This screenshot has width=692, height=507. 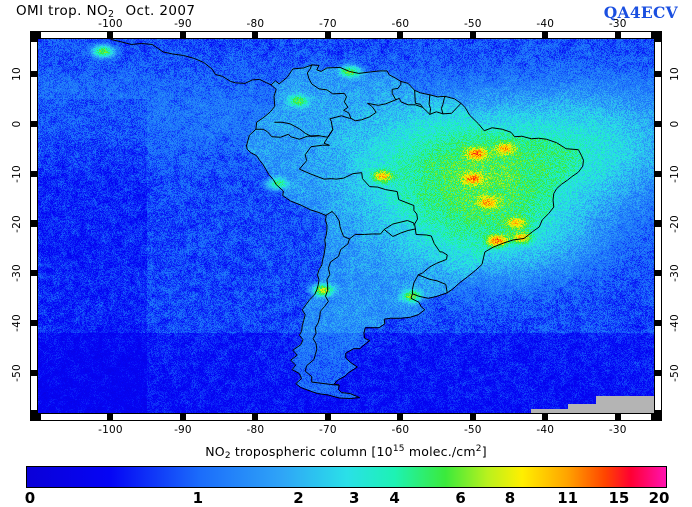 What do you see at coordinates (394, 498) in the screenshot?
I see `colorbar-tick-label: 4` at bounding box center [394, 498].